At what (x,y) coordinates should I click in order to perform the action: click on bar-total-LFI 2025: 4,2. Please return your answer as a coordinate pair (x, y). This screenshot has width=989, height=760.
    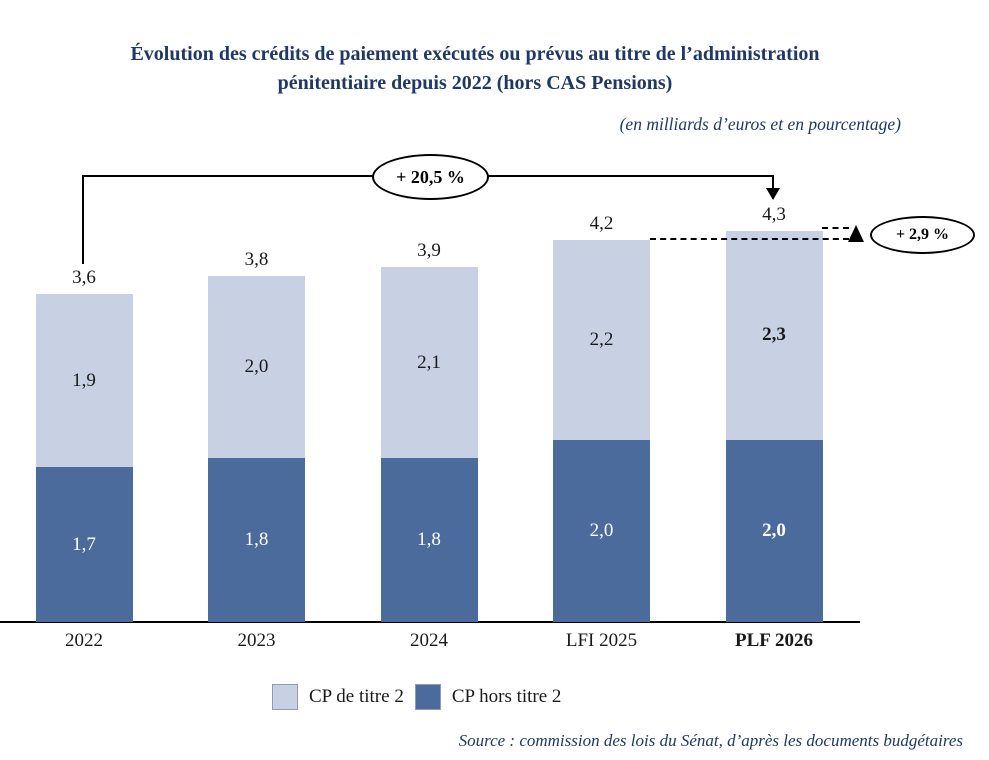
    Looking at the image, I should click on (601, 223).